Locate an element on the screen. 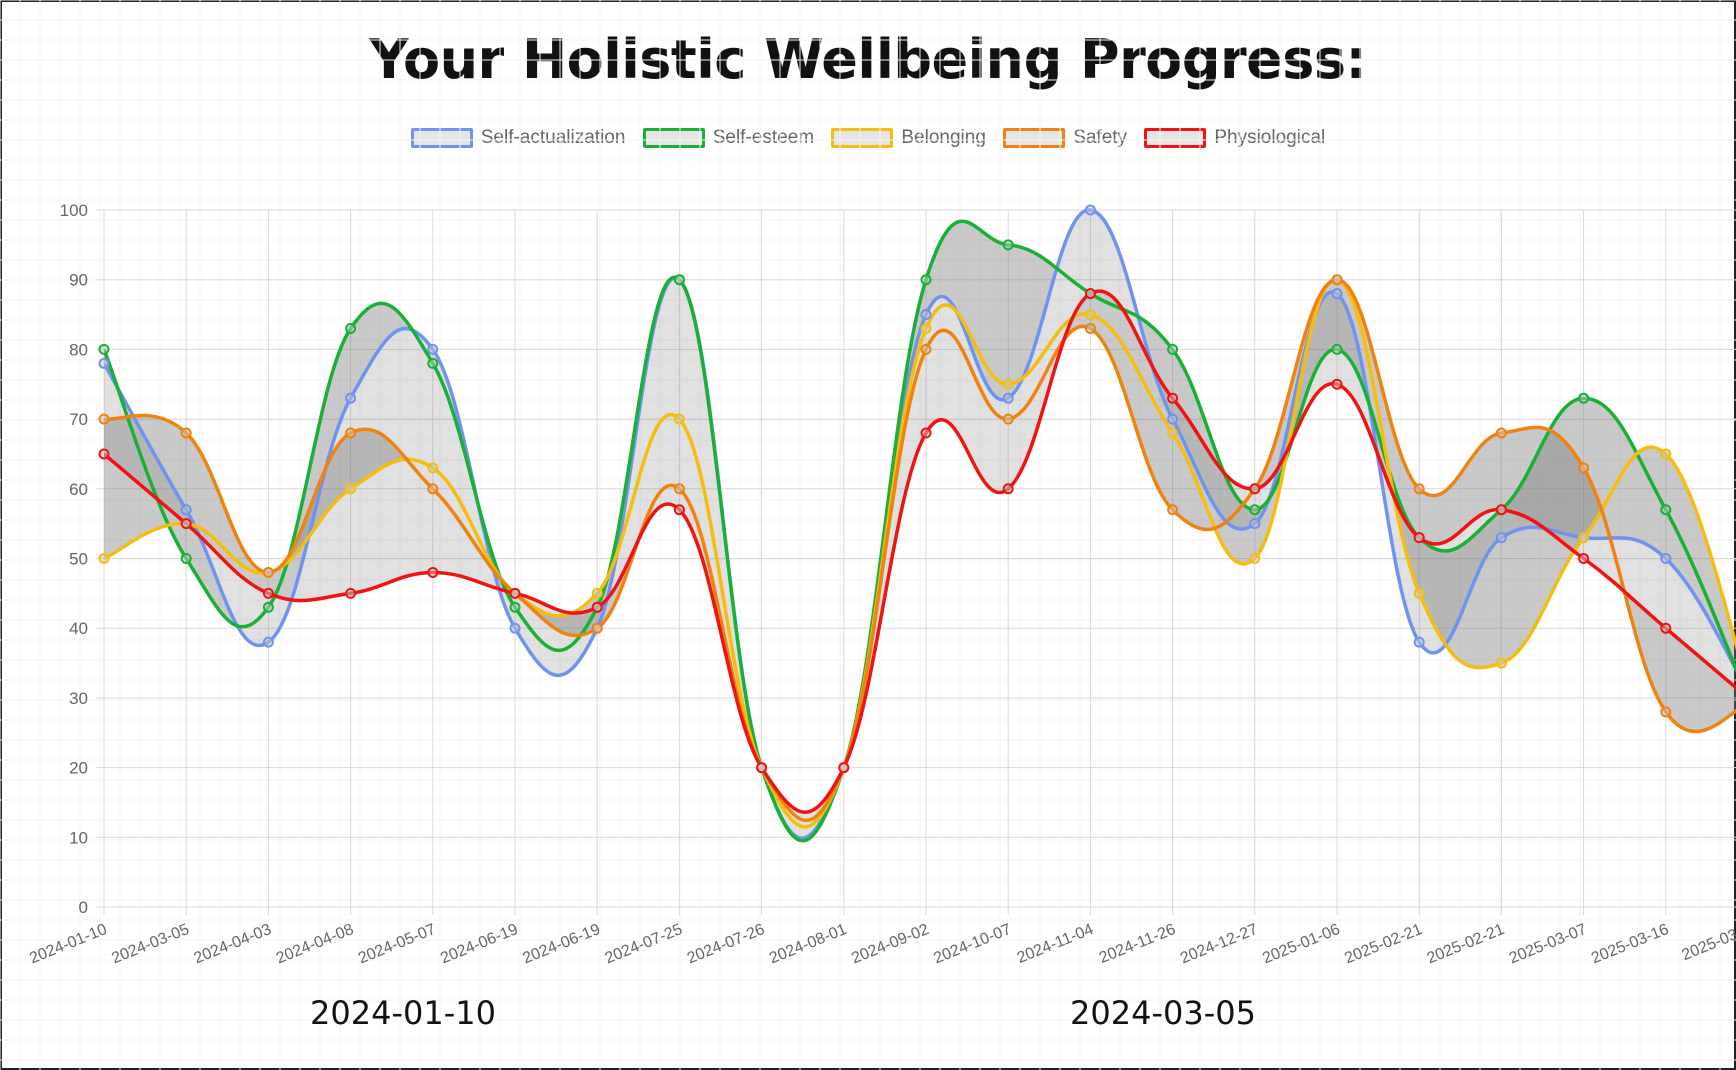 The width and height of the screenshot is (1736, 1070). y-tick-label: 60 is located at coordinates (78, 489).